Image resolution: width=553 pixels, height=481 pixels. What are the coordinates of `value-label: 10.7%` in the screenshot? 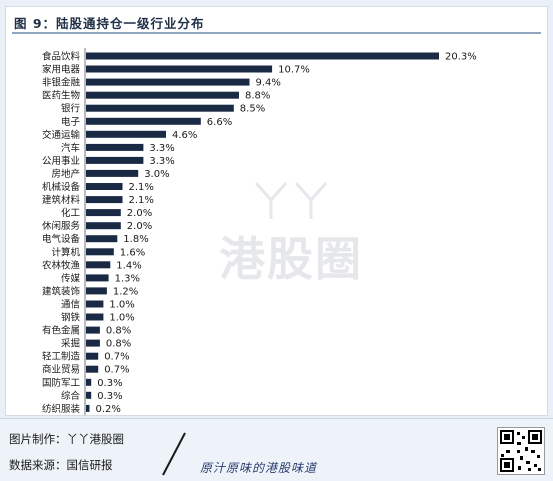 It's located at (294, 70).